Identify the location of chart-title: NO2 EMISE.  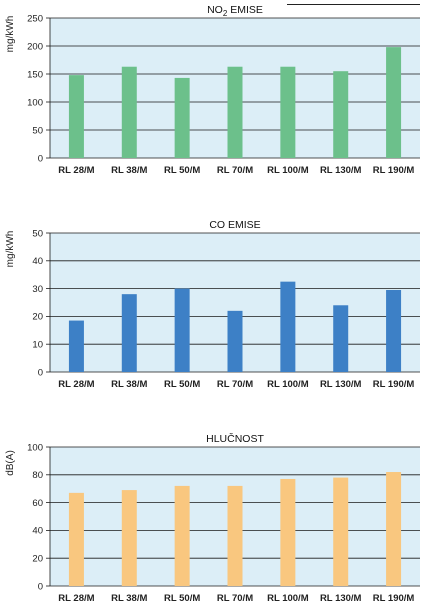
(235, 11).